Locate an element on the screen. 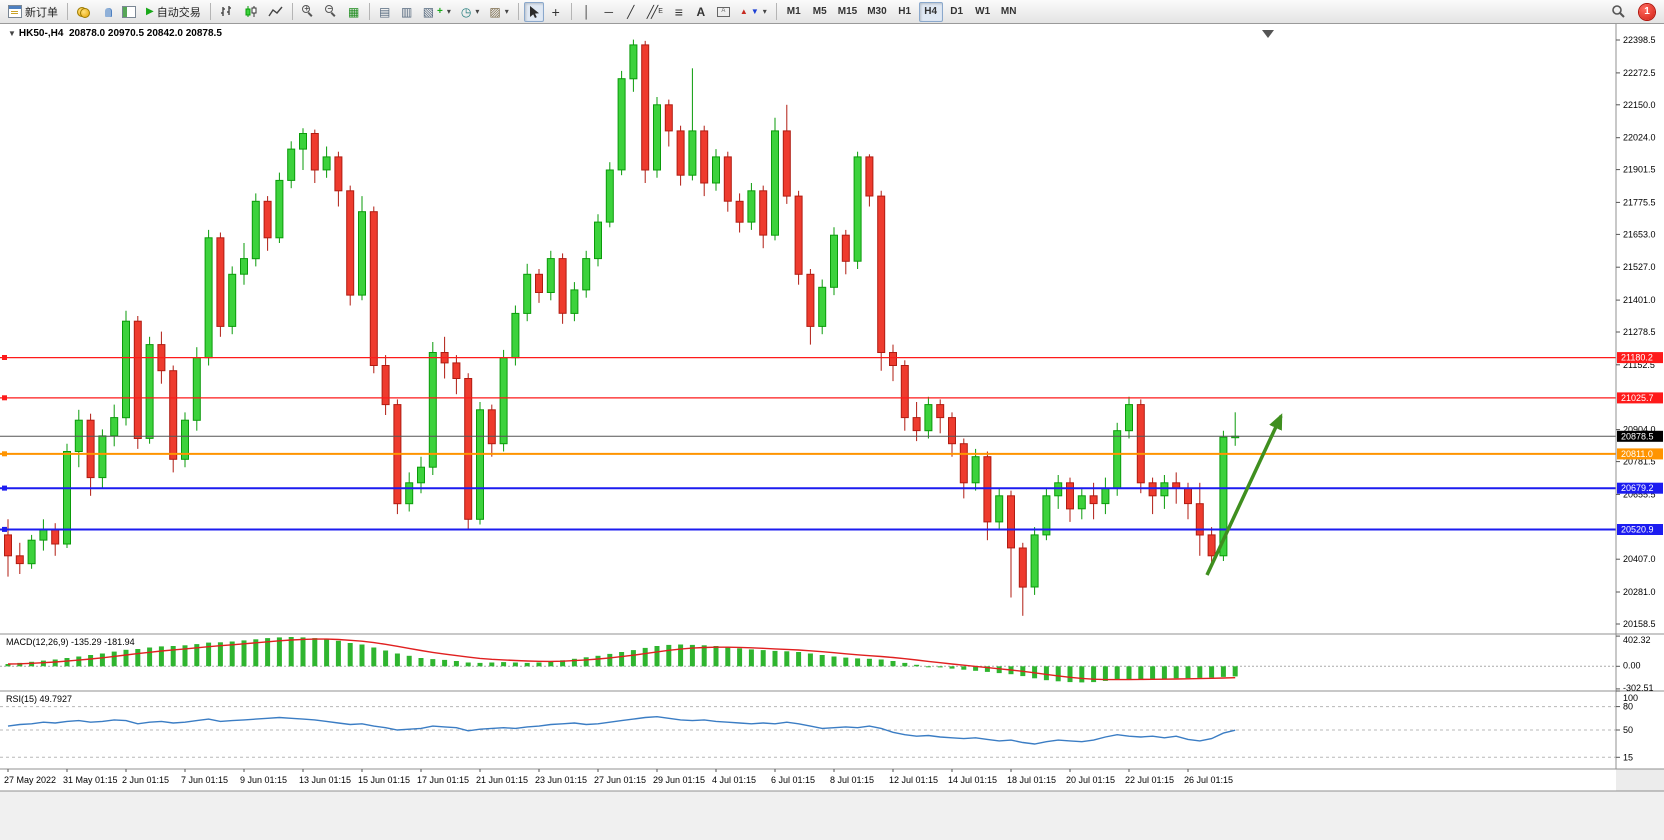  search-icon is located at coordinates (1618, 11).